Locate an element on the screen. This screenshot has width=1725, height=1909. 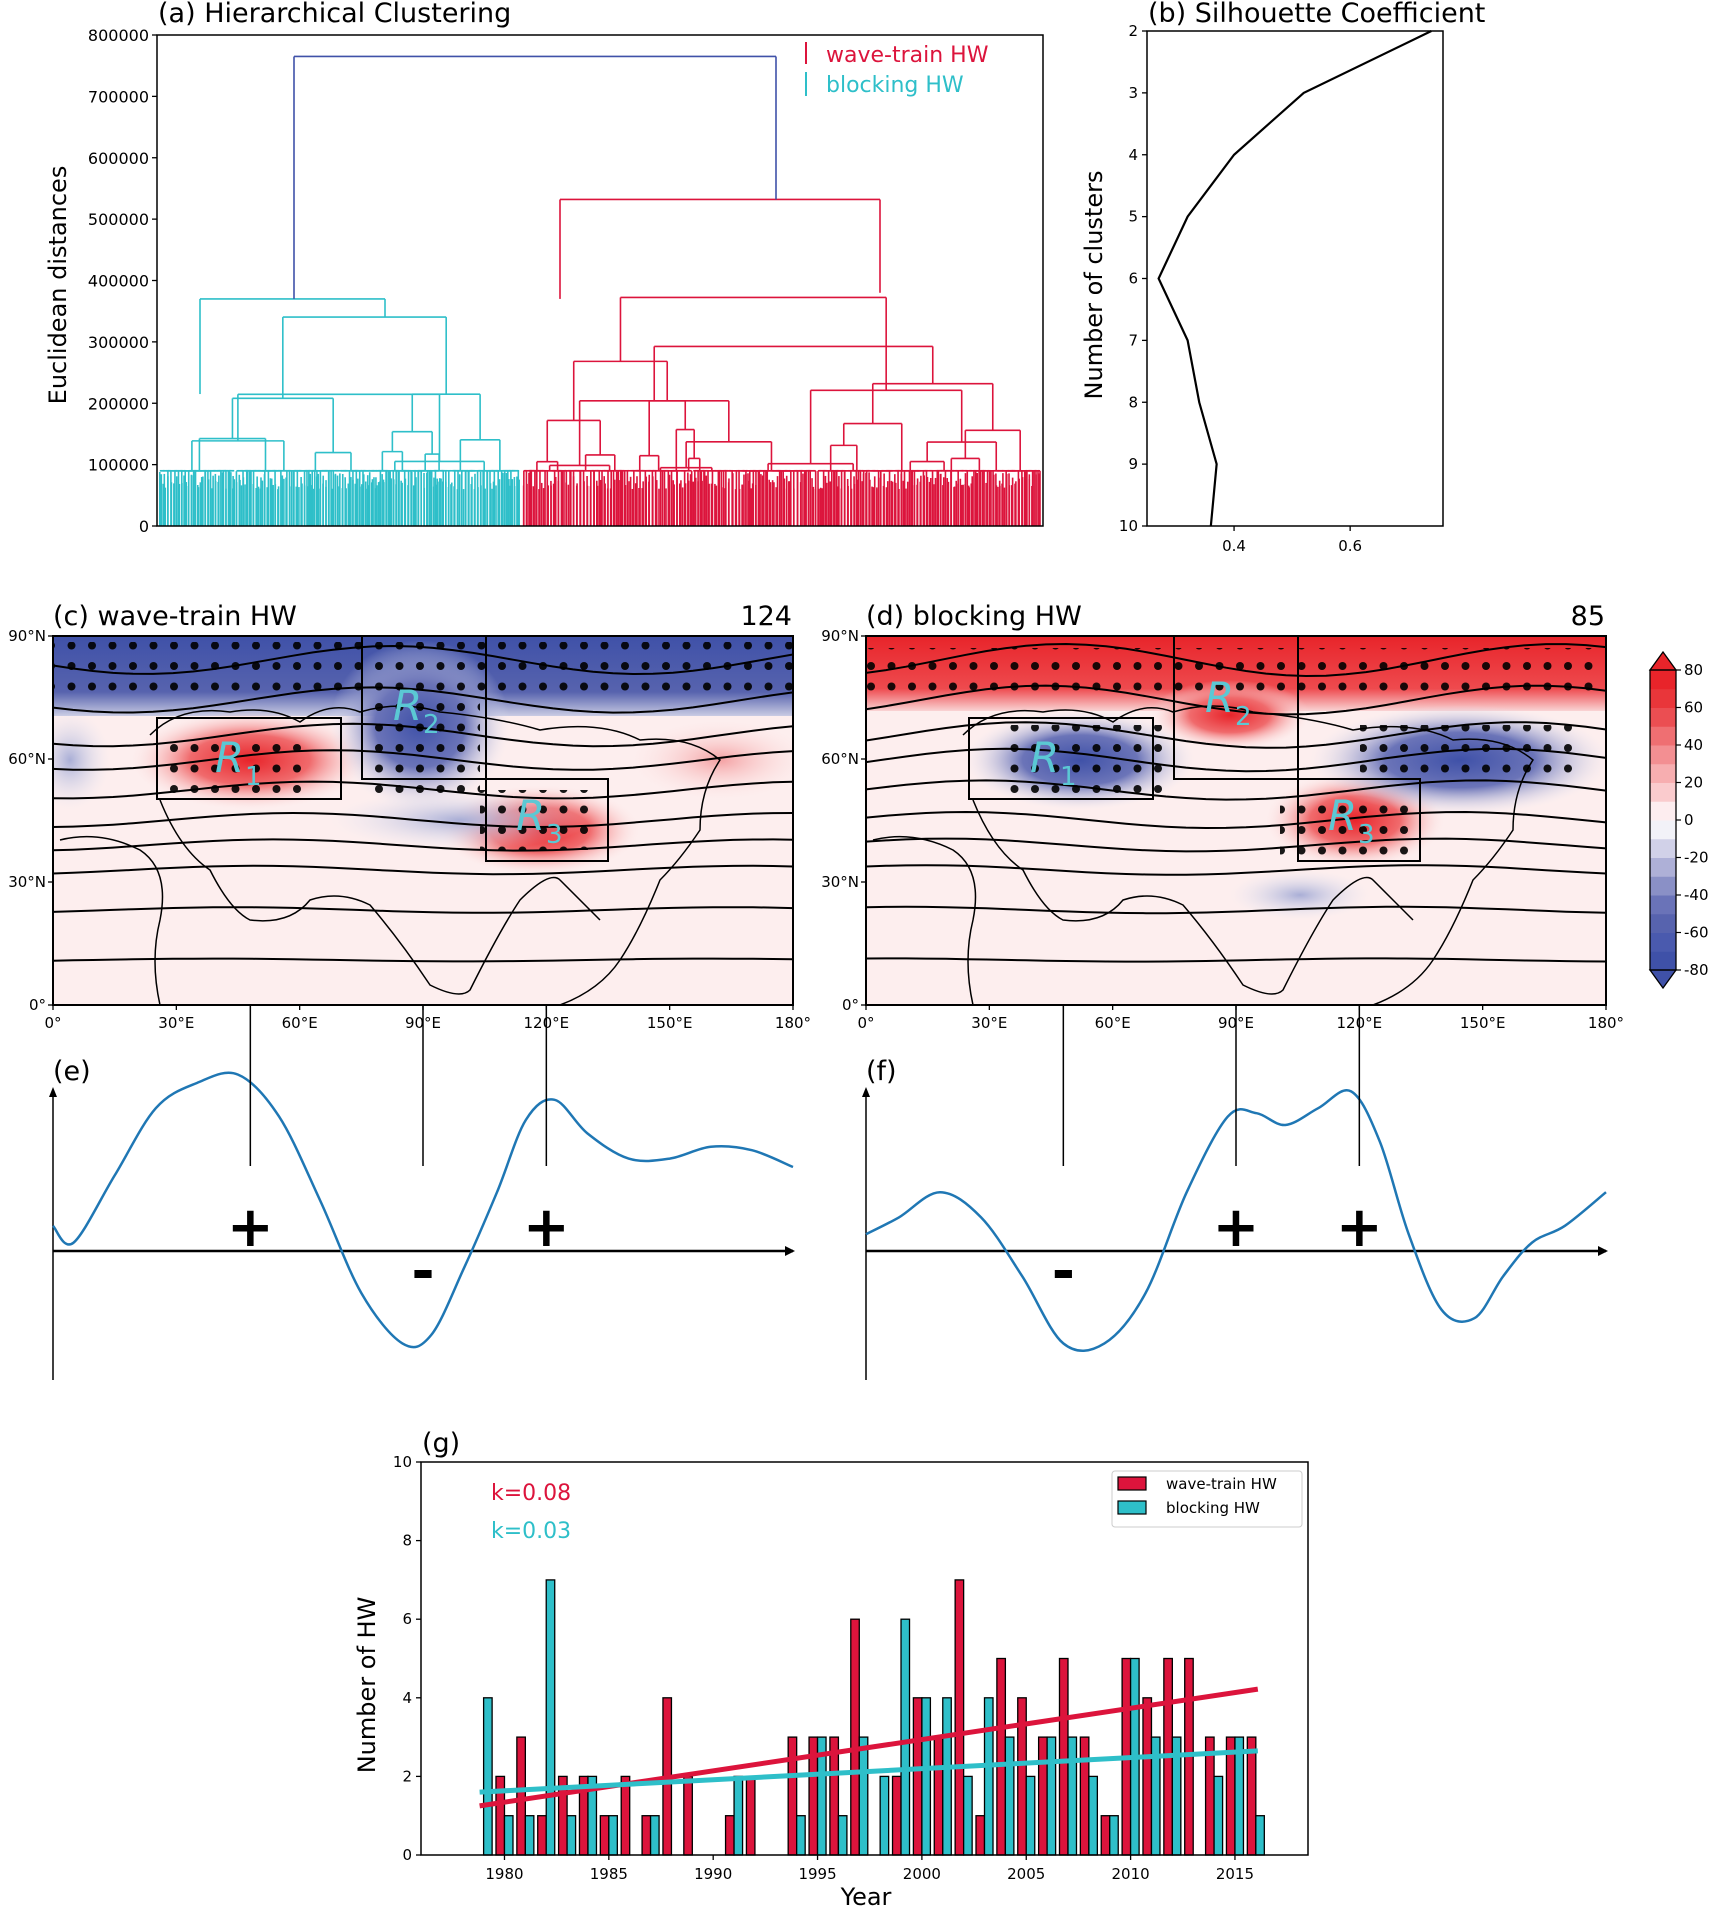
region-label-r3: R is located at coordinates (1342, 815).